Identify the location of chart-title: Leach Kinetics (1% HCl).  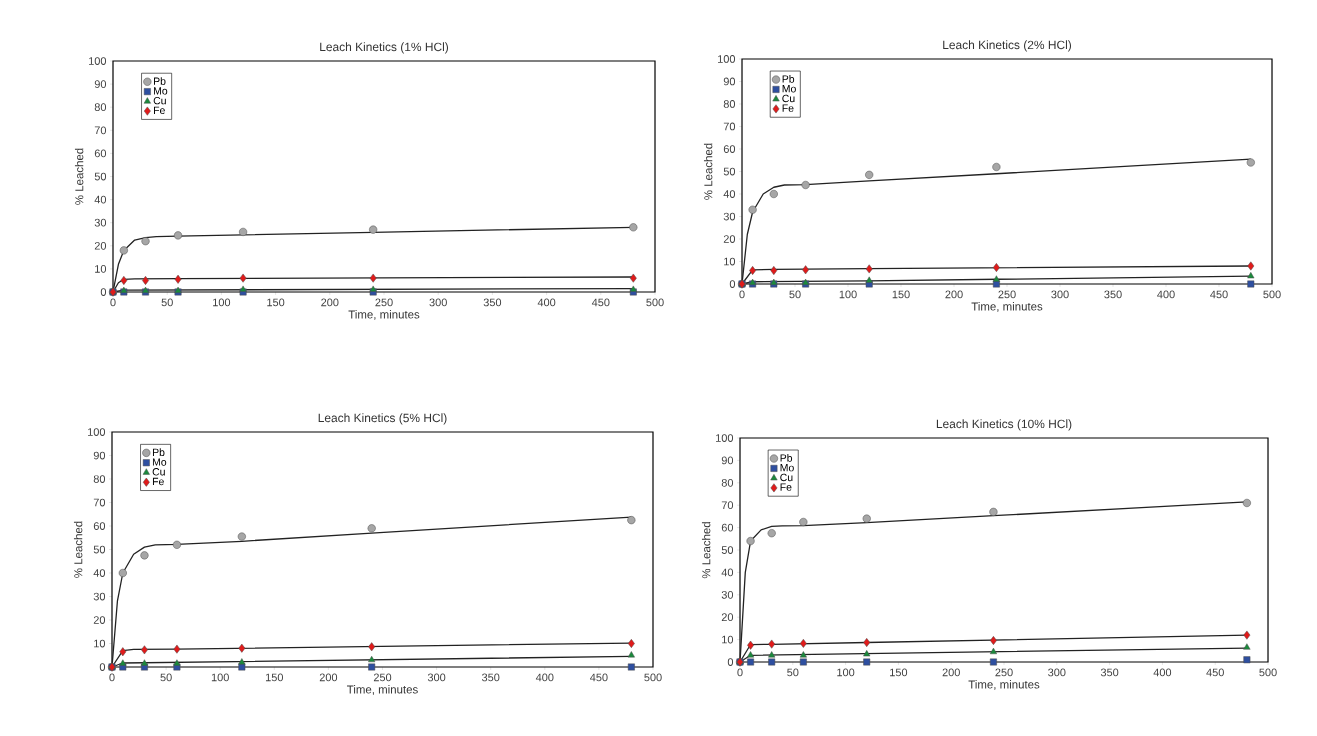
(384, 48).